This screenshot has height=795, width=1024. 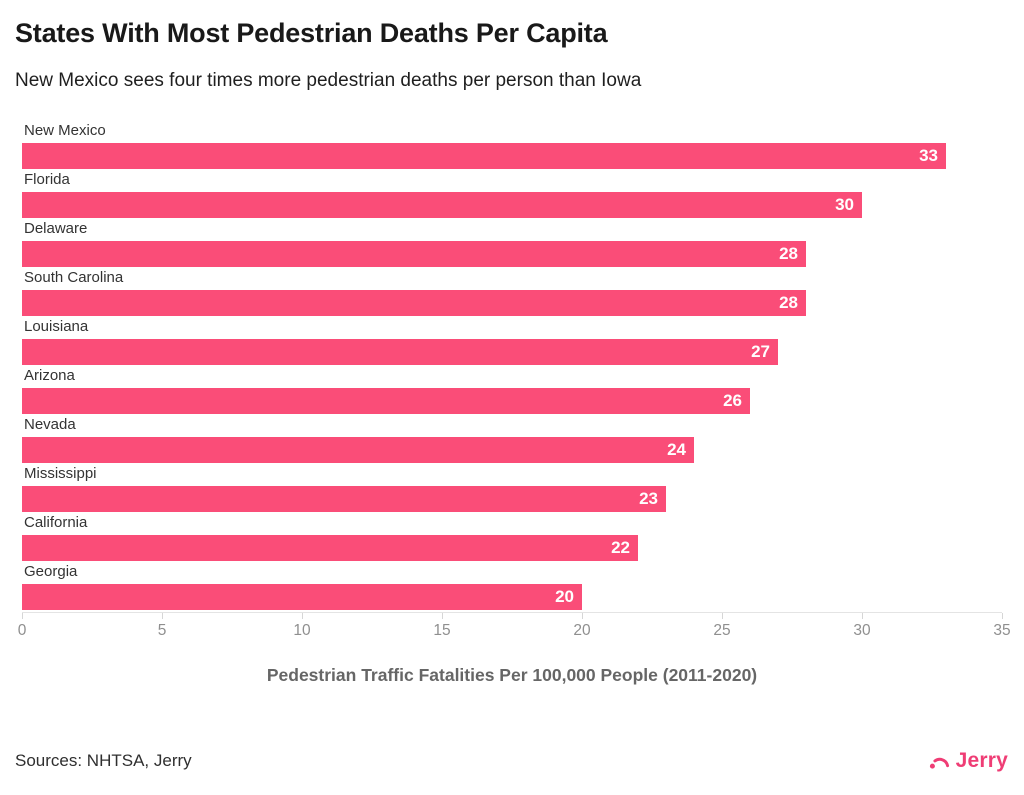 What do you see at coordinates (330, 548) in the screenshot?
I see `bar: 22` at bounding box center [330, 548].